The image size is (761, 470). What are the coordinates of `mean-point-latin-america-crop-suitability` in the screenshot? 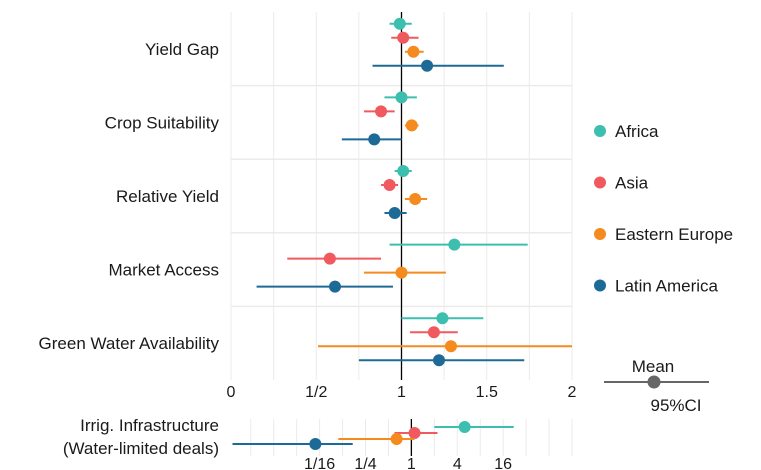 It's located at (374, 139).